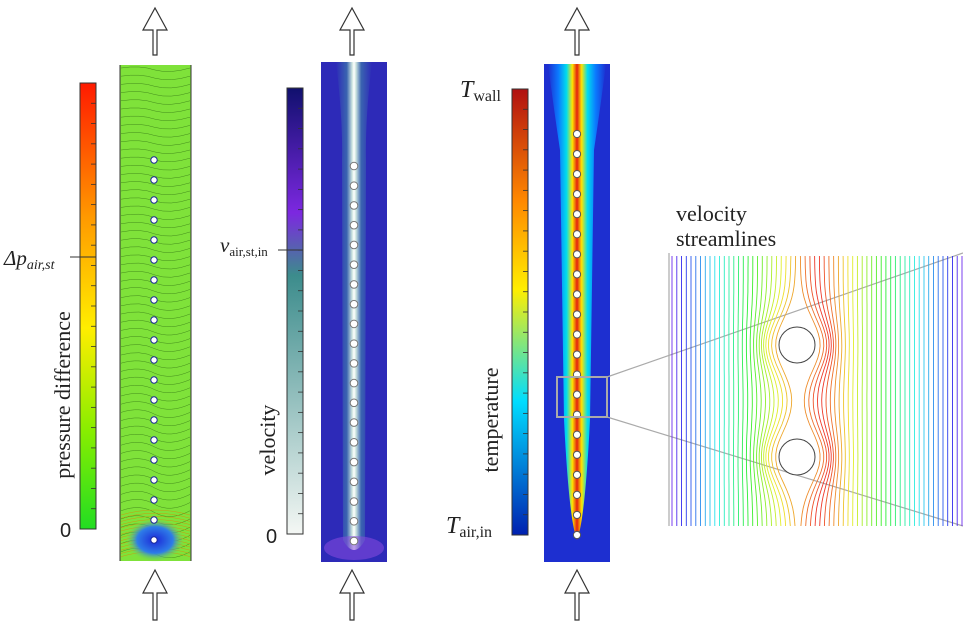 The height and width of the screenshot is (625, 963). I want to click on temperature-tick-bottom: Tair,in, so click(469, 527).